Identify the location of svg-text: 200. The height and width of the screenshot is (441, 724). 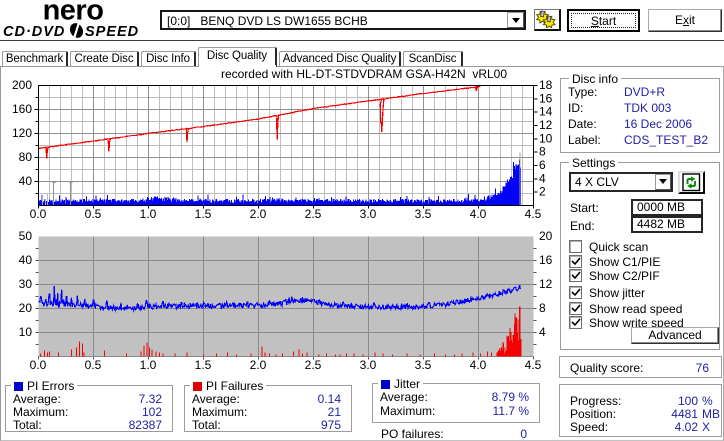
(22, 85).